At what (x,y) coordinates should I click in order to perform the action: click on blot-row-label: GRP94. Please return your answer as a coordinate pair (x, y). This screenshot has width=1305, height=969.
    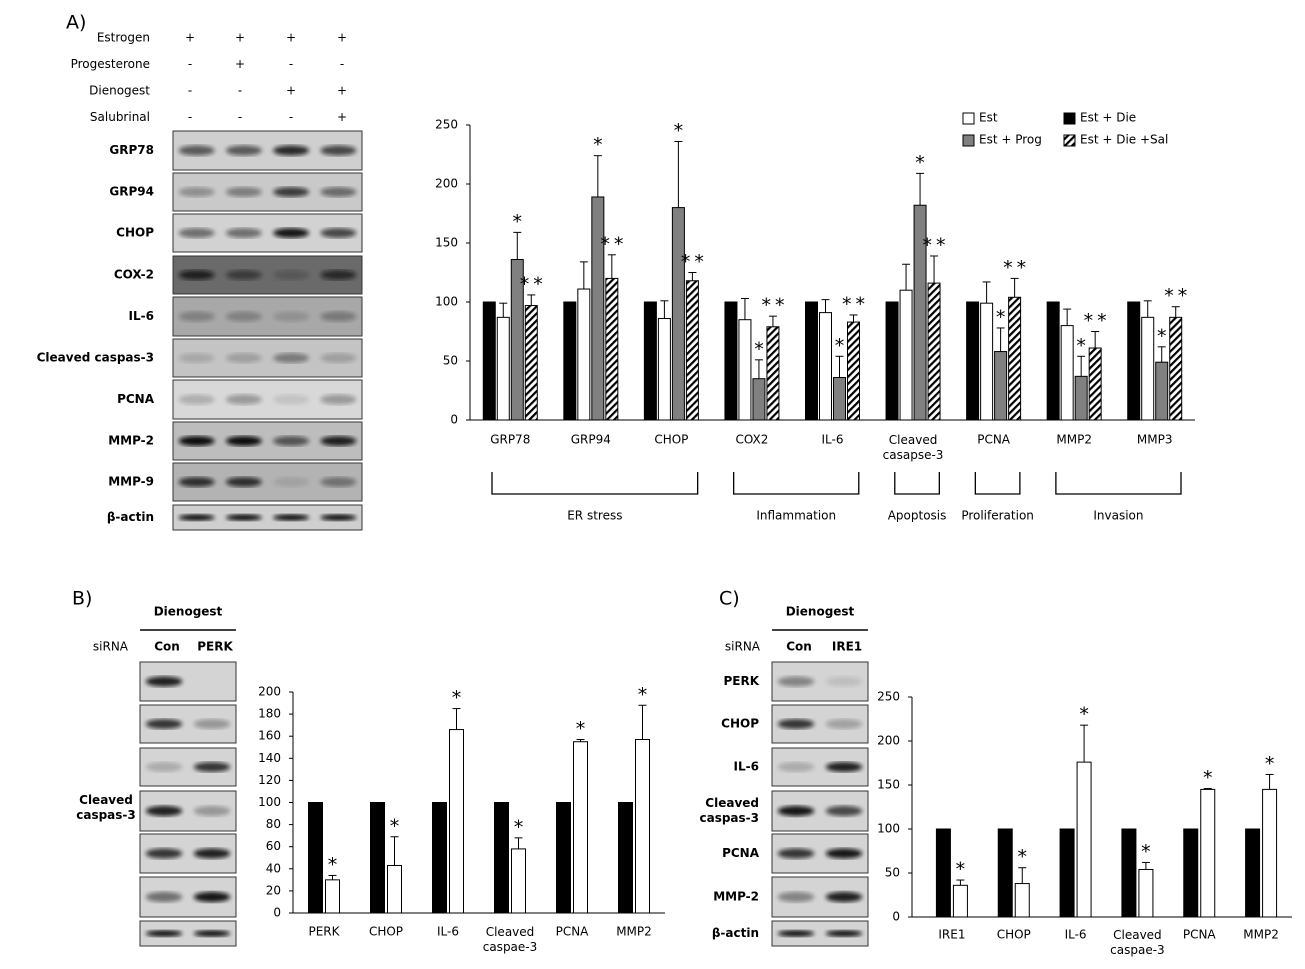
    Looking at the image, I should click on (131, 192).